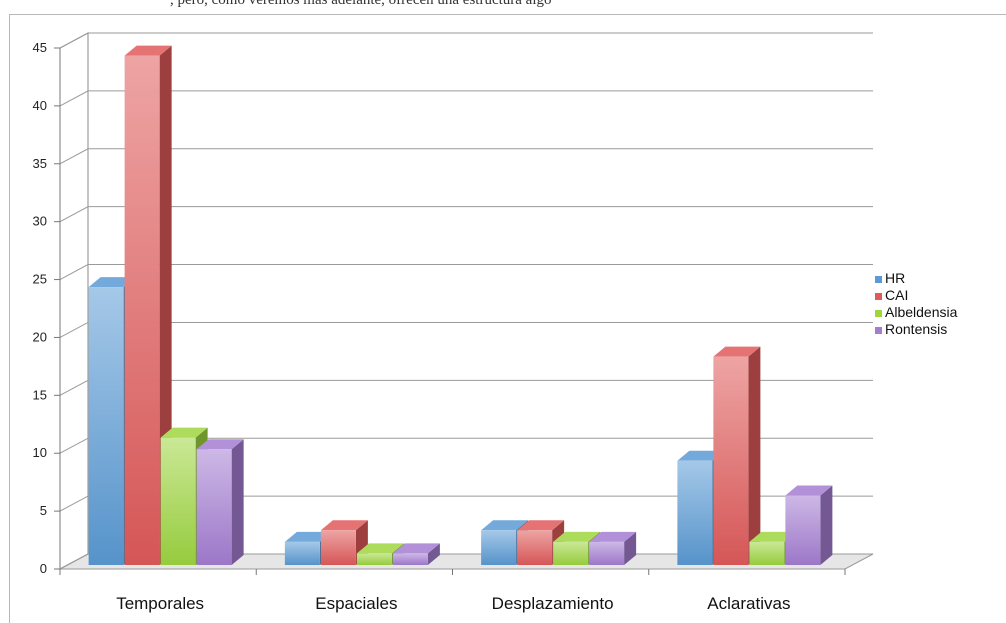  Describe the element at coordinates (921, 312) in the screenshot. I see `legend-label: Albeldensia` at that location.